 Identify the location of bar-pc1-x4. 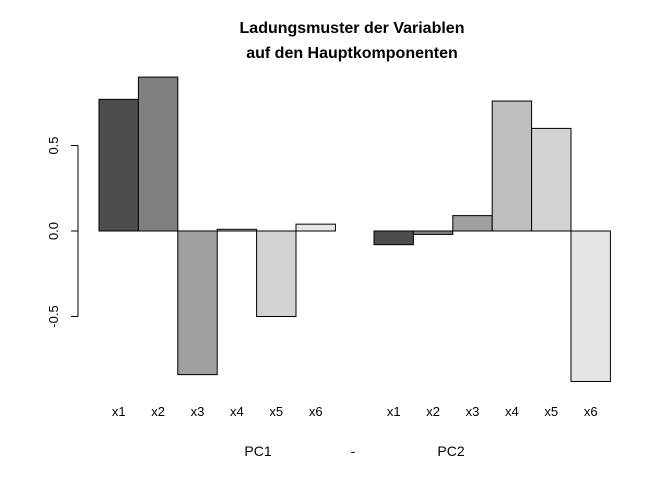
(237, 230).